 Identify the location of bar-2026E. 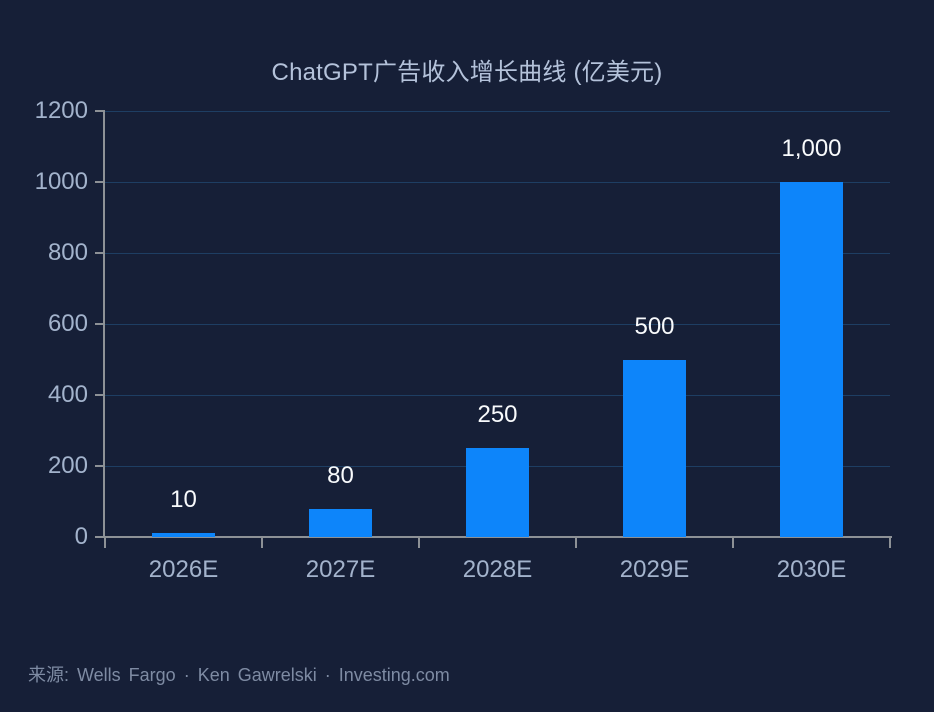
(183, 535).